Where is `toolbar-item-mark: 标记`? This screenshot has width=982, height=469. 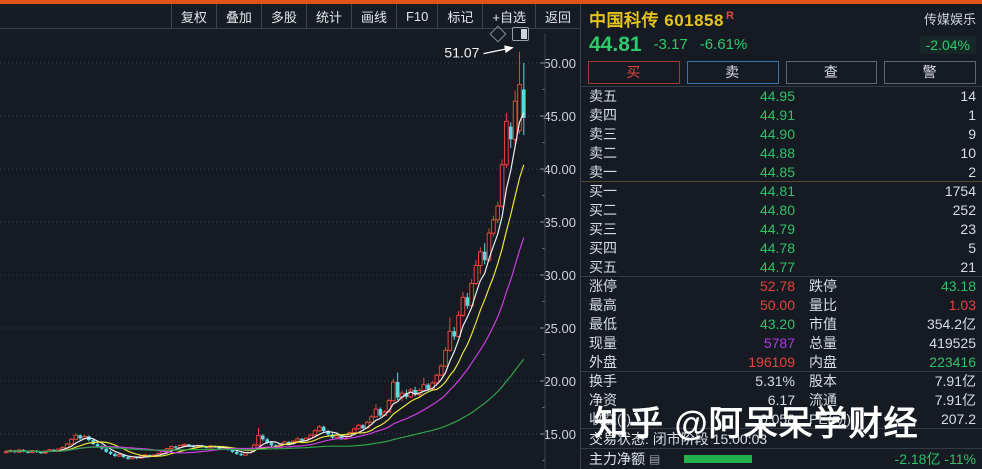 toolbar-item-mark: 标记 is located at coordinates (459, 16).